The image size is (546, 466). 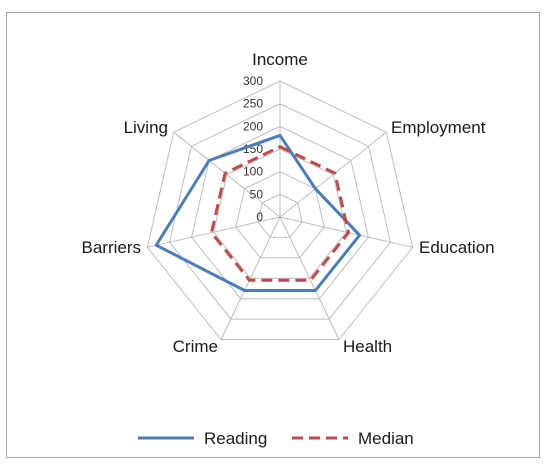 I want to click on spoke-crime, so click(x=250, y=278).